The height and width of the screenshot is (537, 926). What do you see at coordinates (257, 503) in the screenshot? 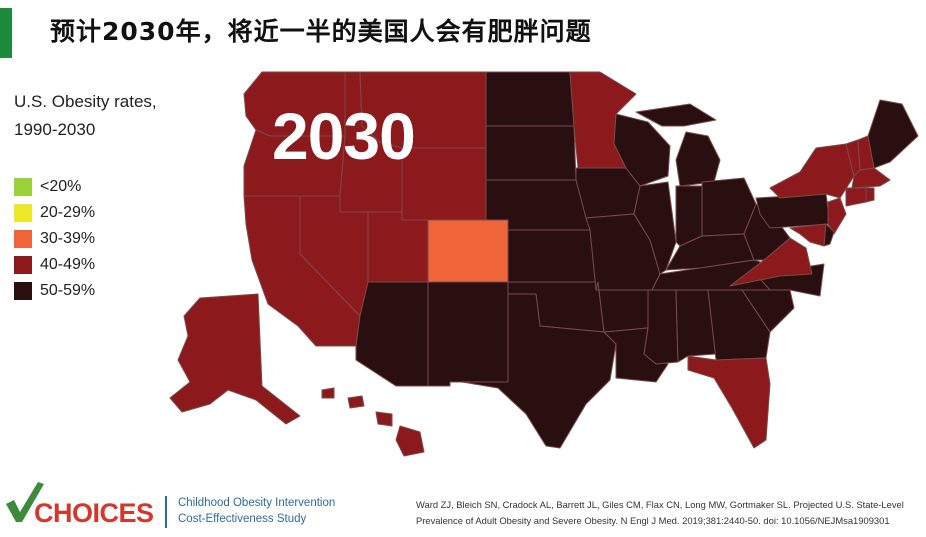
I see `logo-subtitle-line-1: Childhood Obesity Intervention` at bounding box center [257, 503].